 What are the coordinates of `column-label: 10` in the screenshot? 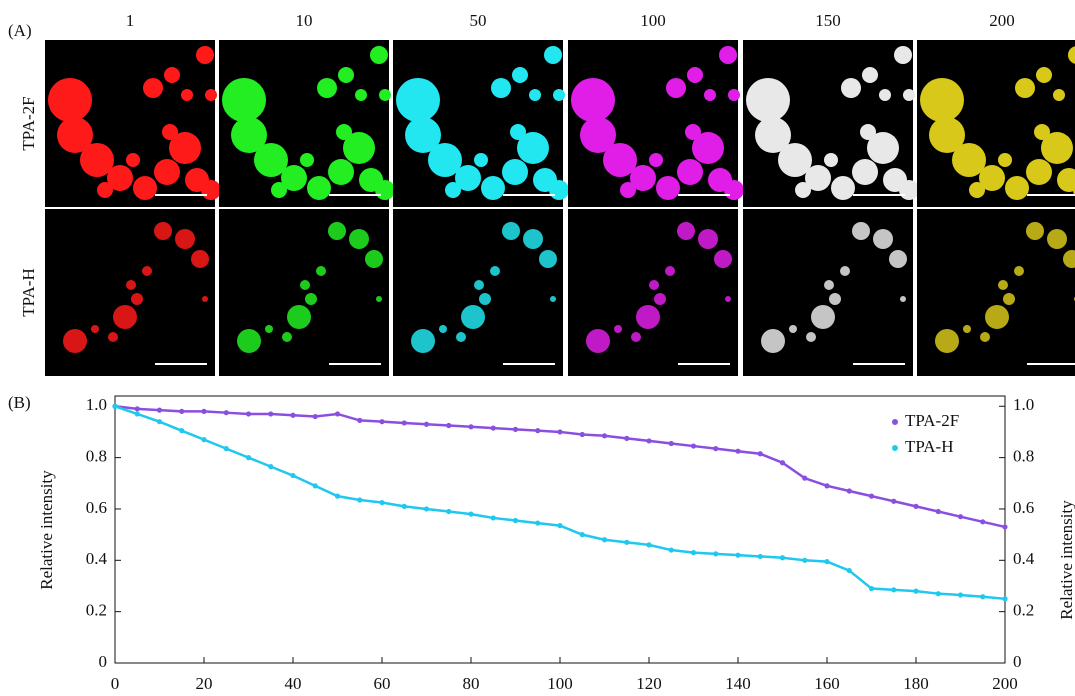 It's located at (304, 20).